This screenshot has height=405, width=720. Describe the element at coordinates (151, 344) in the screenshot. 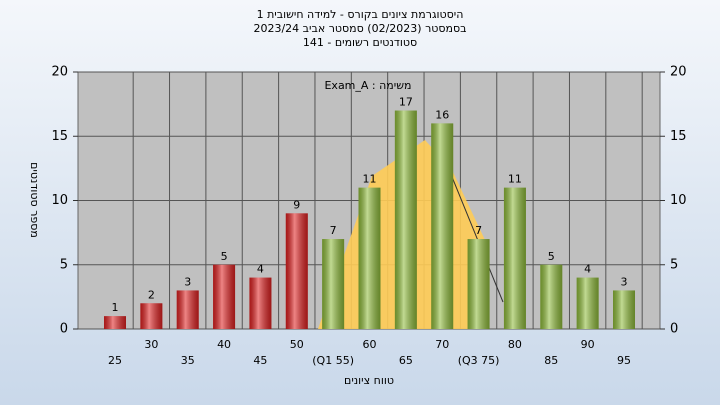

I see `x-tick-label: 30` at that location.